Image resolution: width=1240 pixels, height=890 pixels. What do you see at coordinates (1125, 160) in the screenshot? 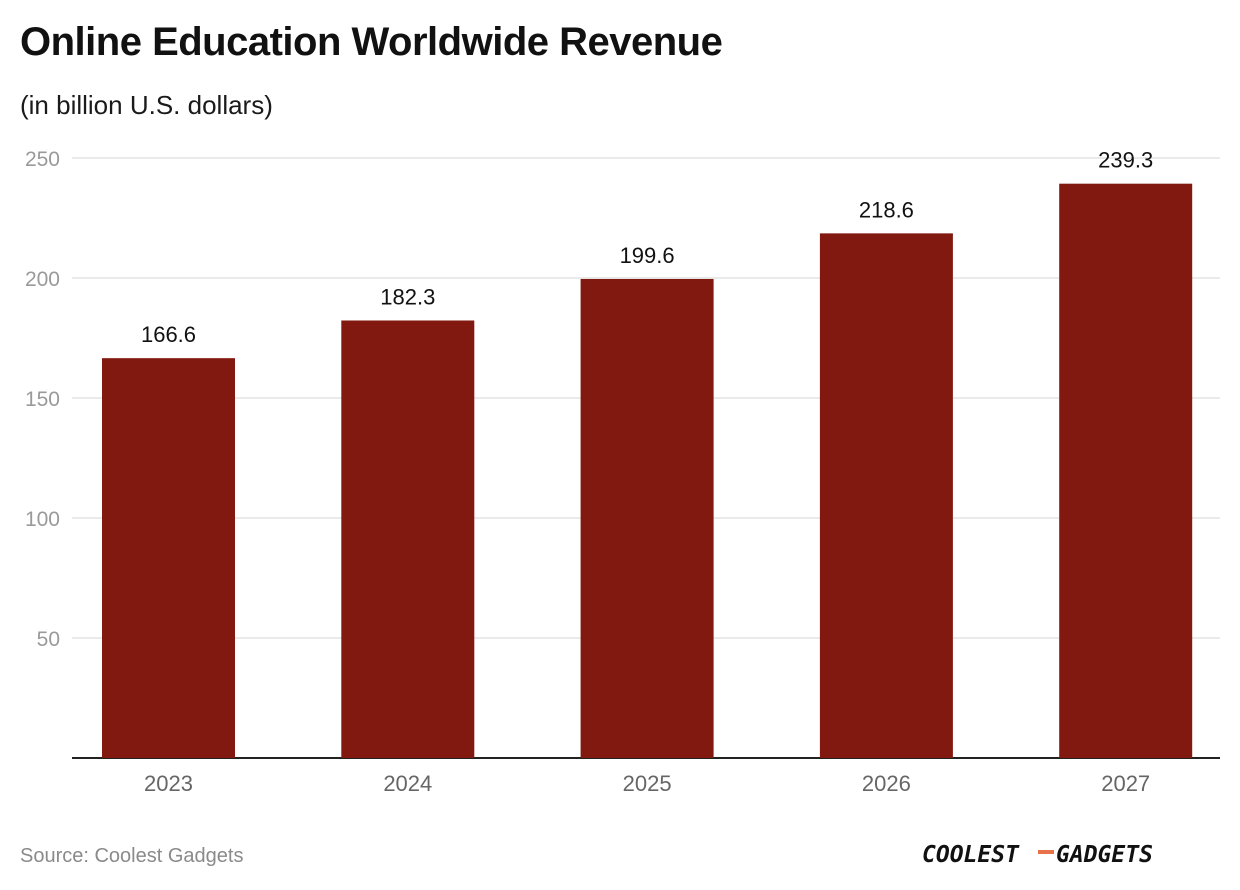
I see `value-label: 239.3` at bounding box center [1125, 160].